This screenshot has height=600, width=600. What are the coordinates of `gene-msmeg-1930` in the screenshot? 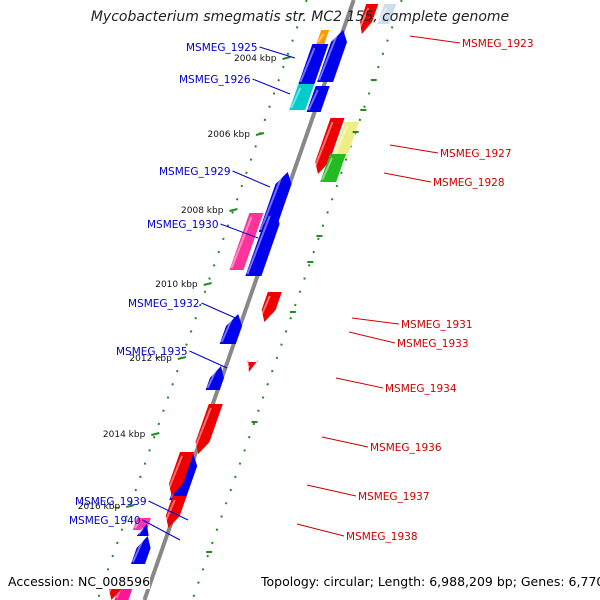 It's located at (262, 244).